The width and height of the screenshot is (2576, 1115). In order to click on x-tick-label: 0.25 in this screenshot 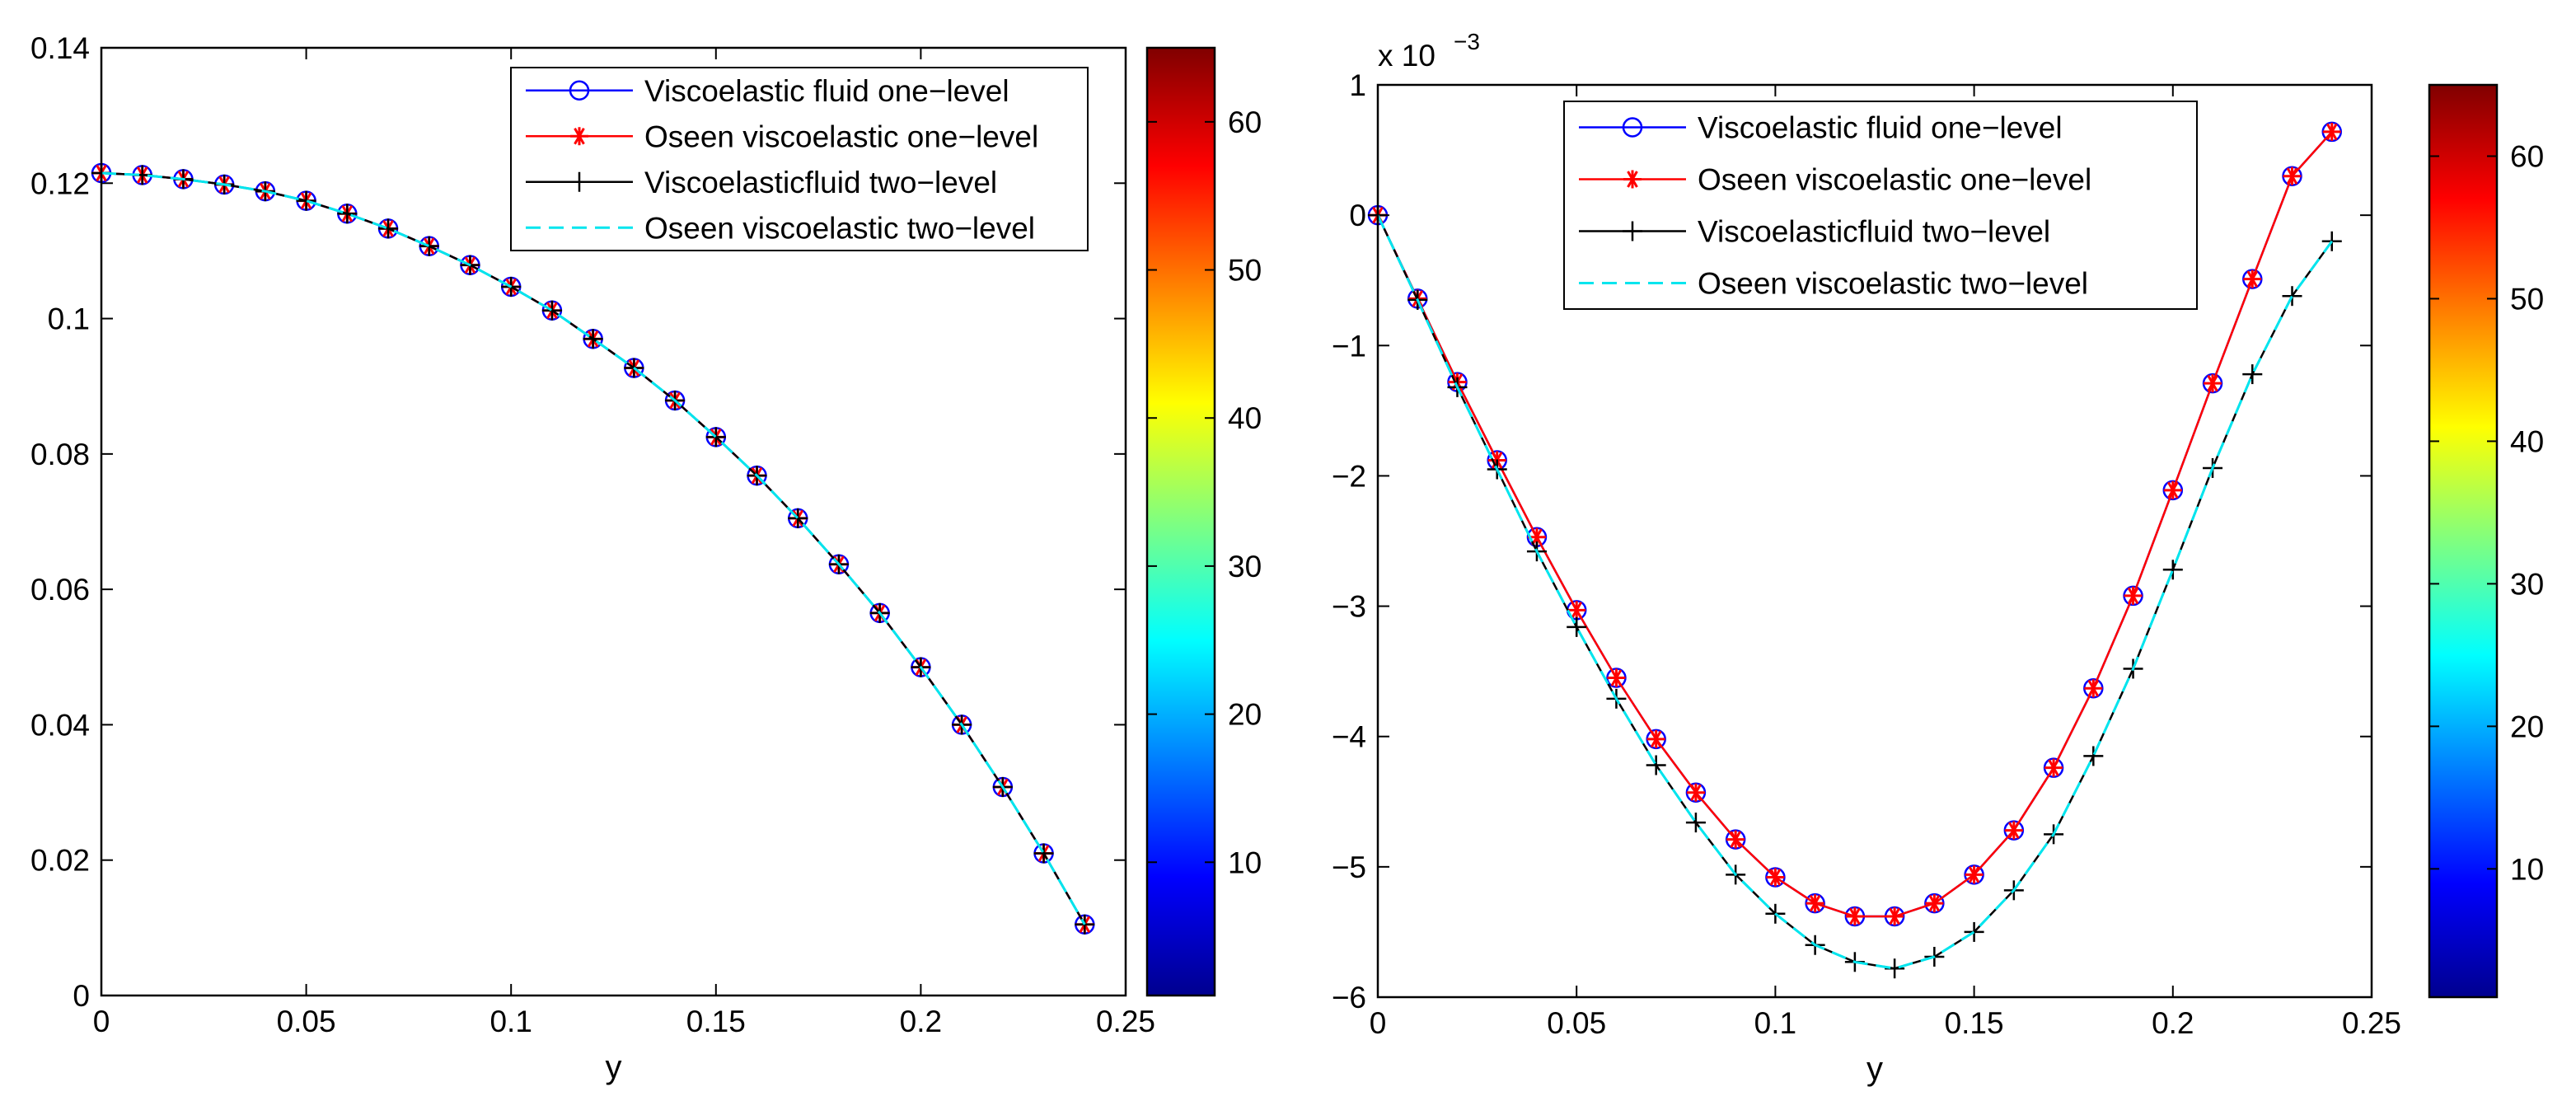, I will do `click(1125, 1021)`.